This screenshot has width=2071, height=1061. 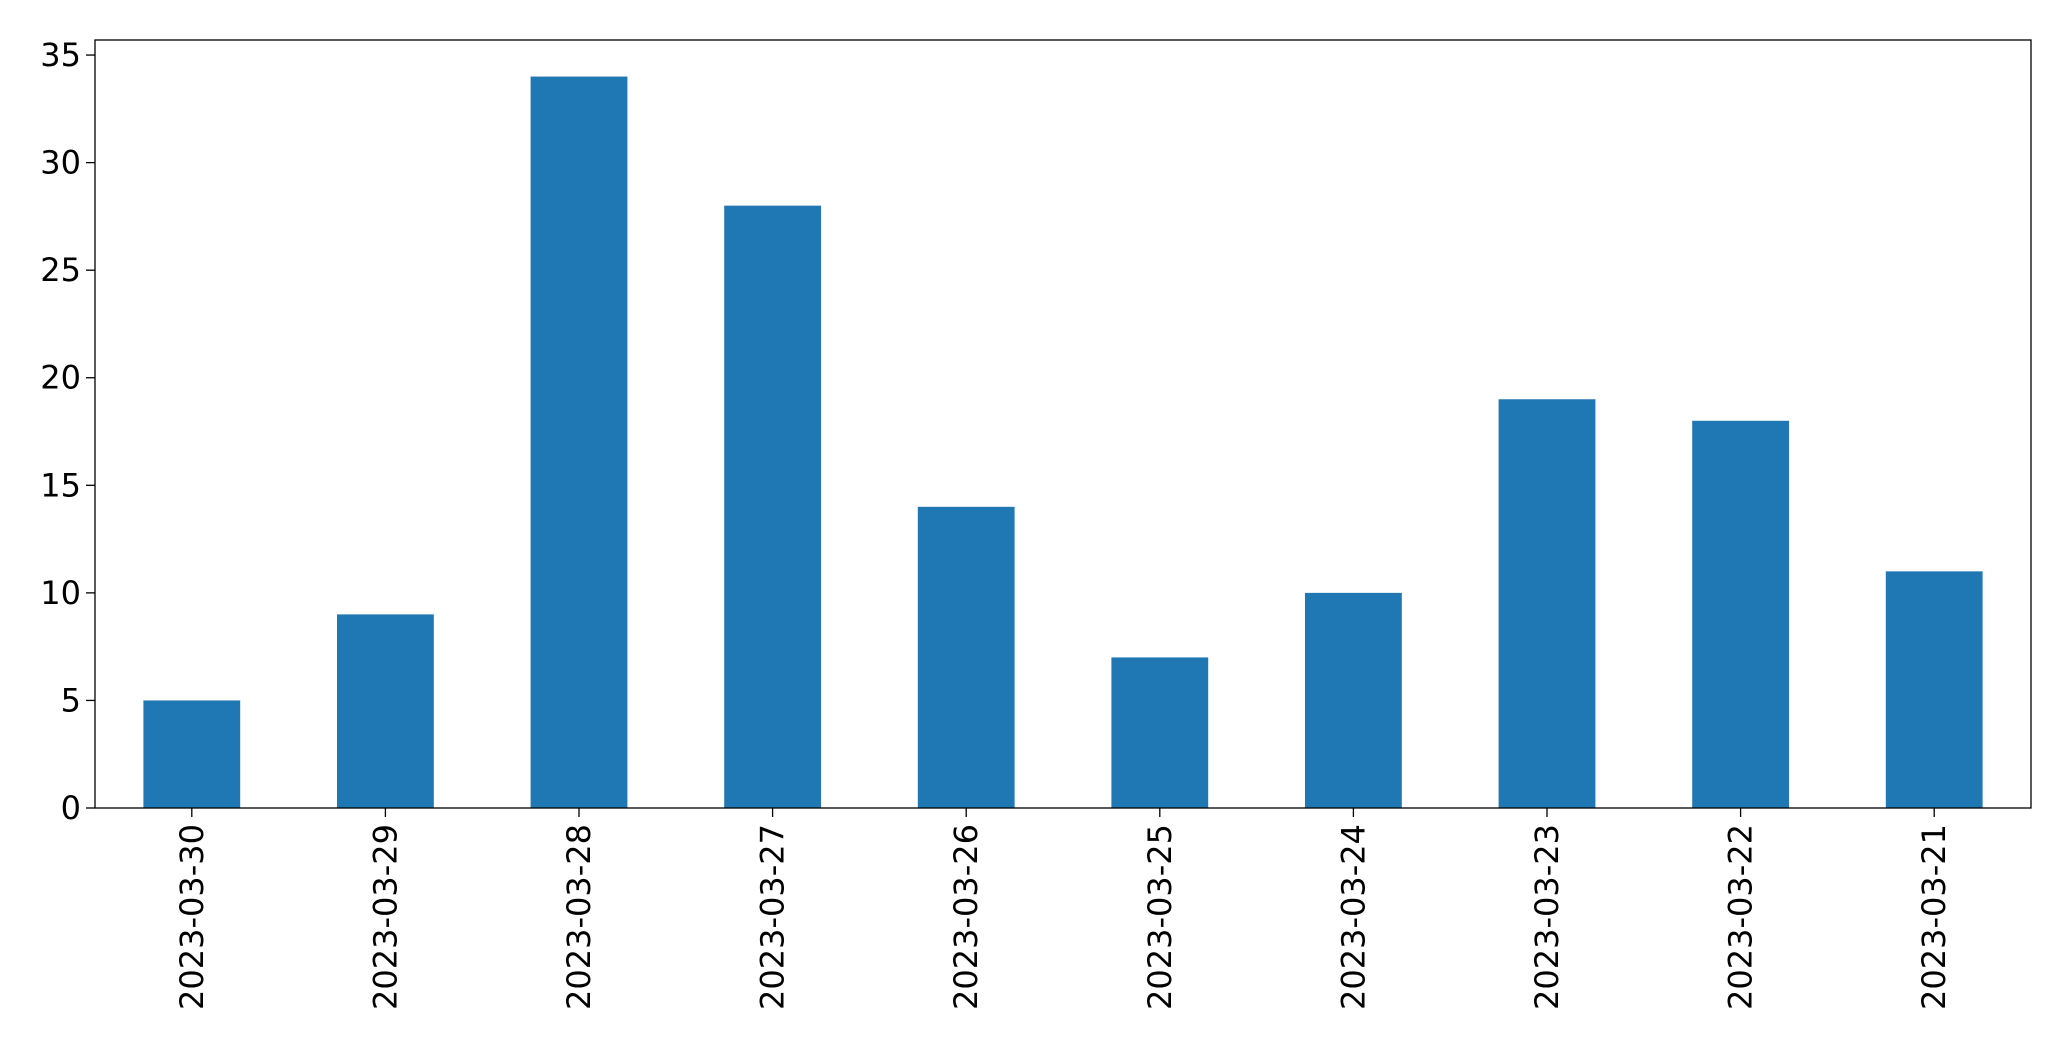 I want to click on x-tick-label: 2023-03-29, so click(x=385, y=917).